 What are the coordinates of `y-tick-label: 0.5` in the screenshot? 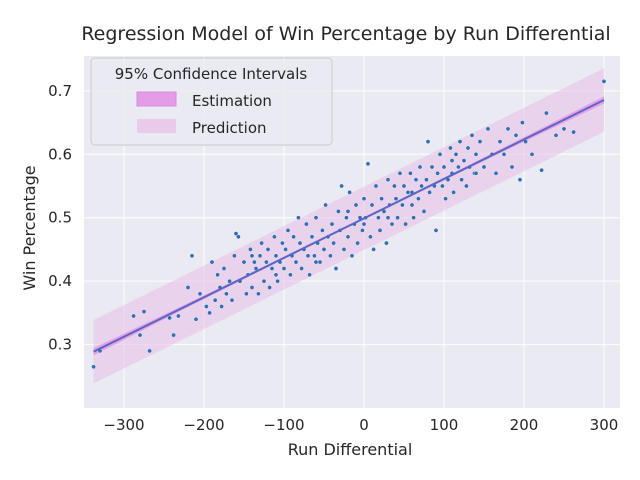 It's located at (60, 218).